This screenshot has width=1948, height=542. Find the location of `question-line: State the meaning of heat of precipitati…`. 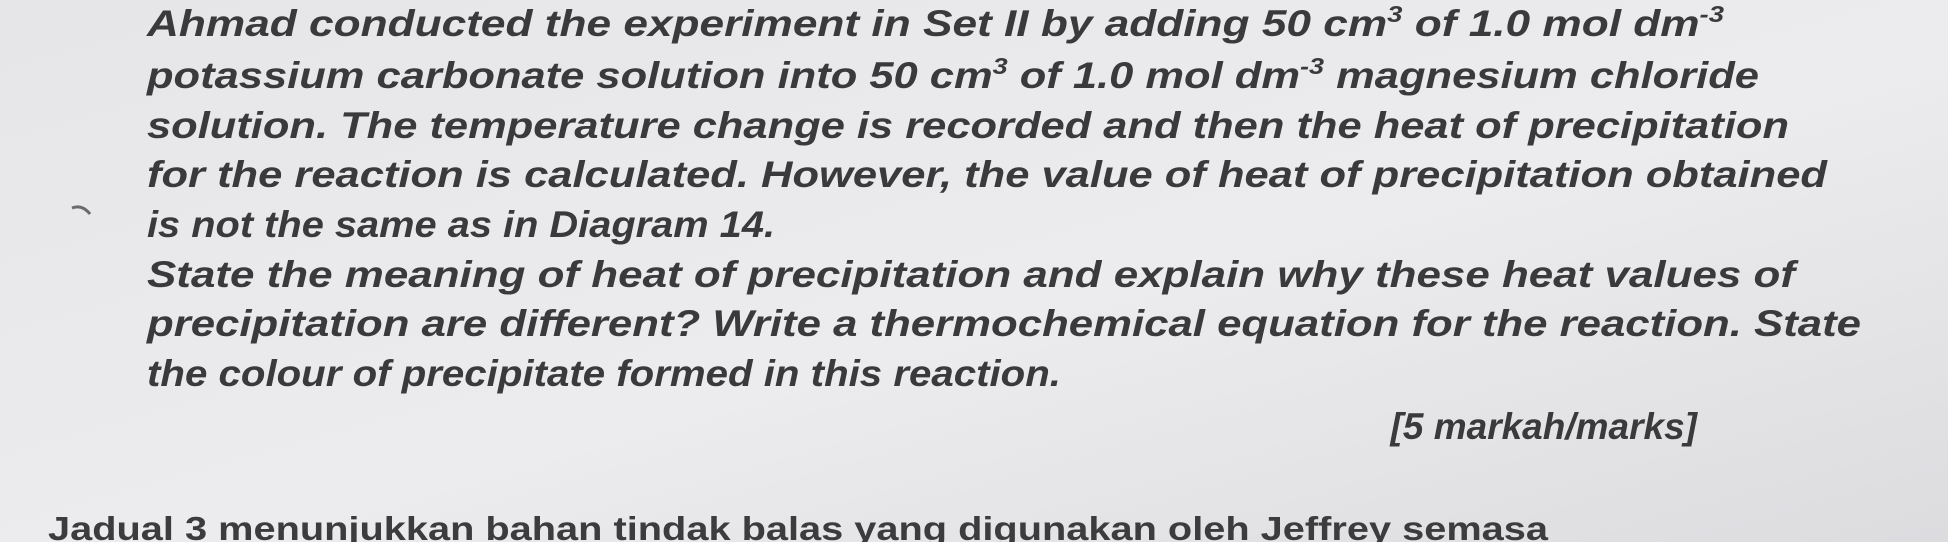

question-line: State the meaning of heat of precipitati… is located at coordinates (973, 274).